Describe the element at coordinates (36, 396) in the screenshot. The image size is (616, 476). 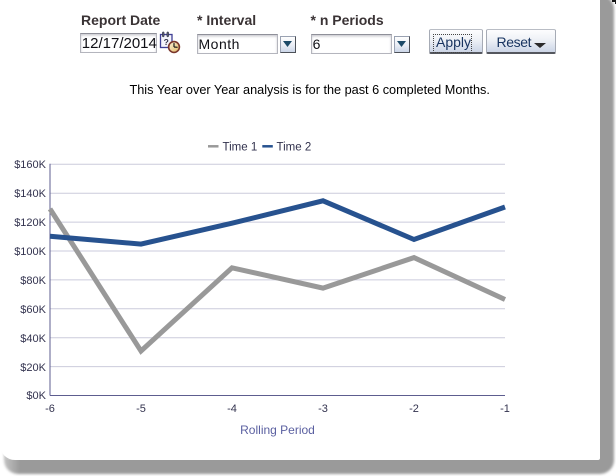
I see `svg-text: $0K` at that location.